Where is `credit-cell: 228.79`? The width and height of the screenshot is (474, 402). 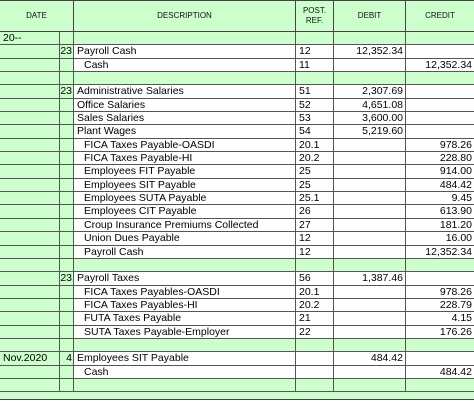 credit-cell: 228.79 is located at coordinates (440, 305).